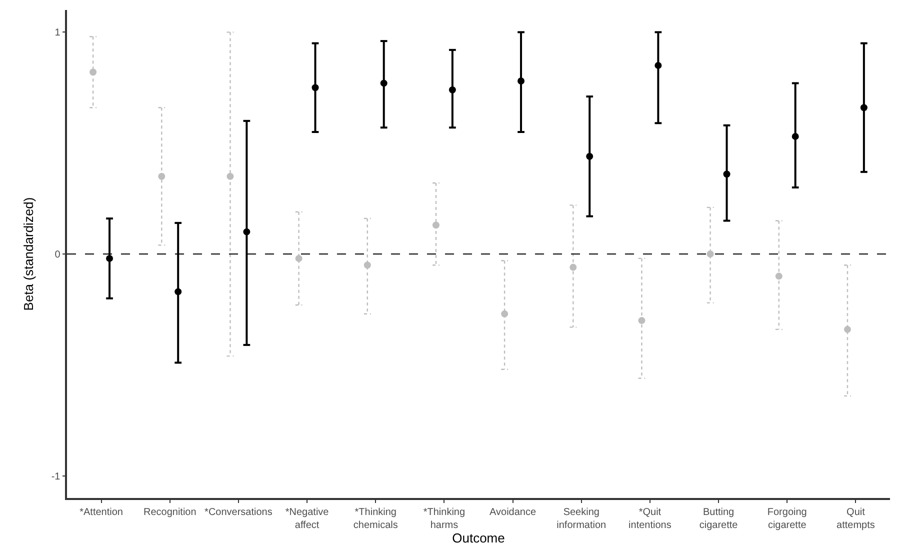 The width and height of the screenshot is (898, 550). What do you see at coordinates (56, 476) in the screenshot?
I see `y-tick-label: -1` at bounding box center [56, 476].